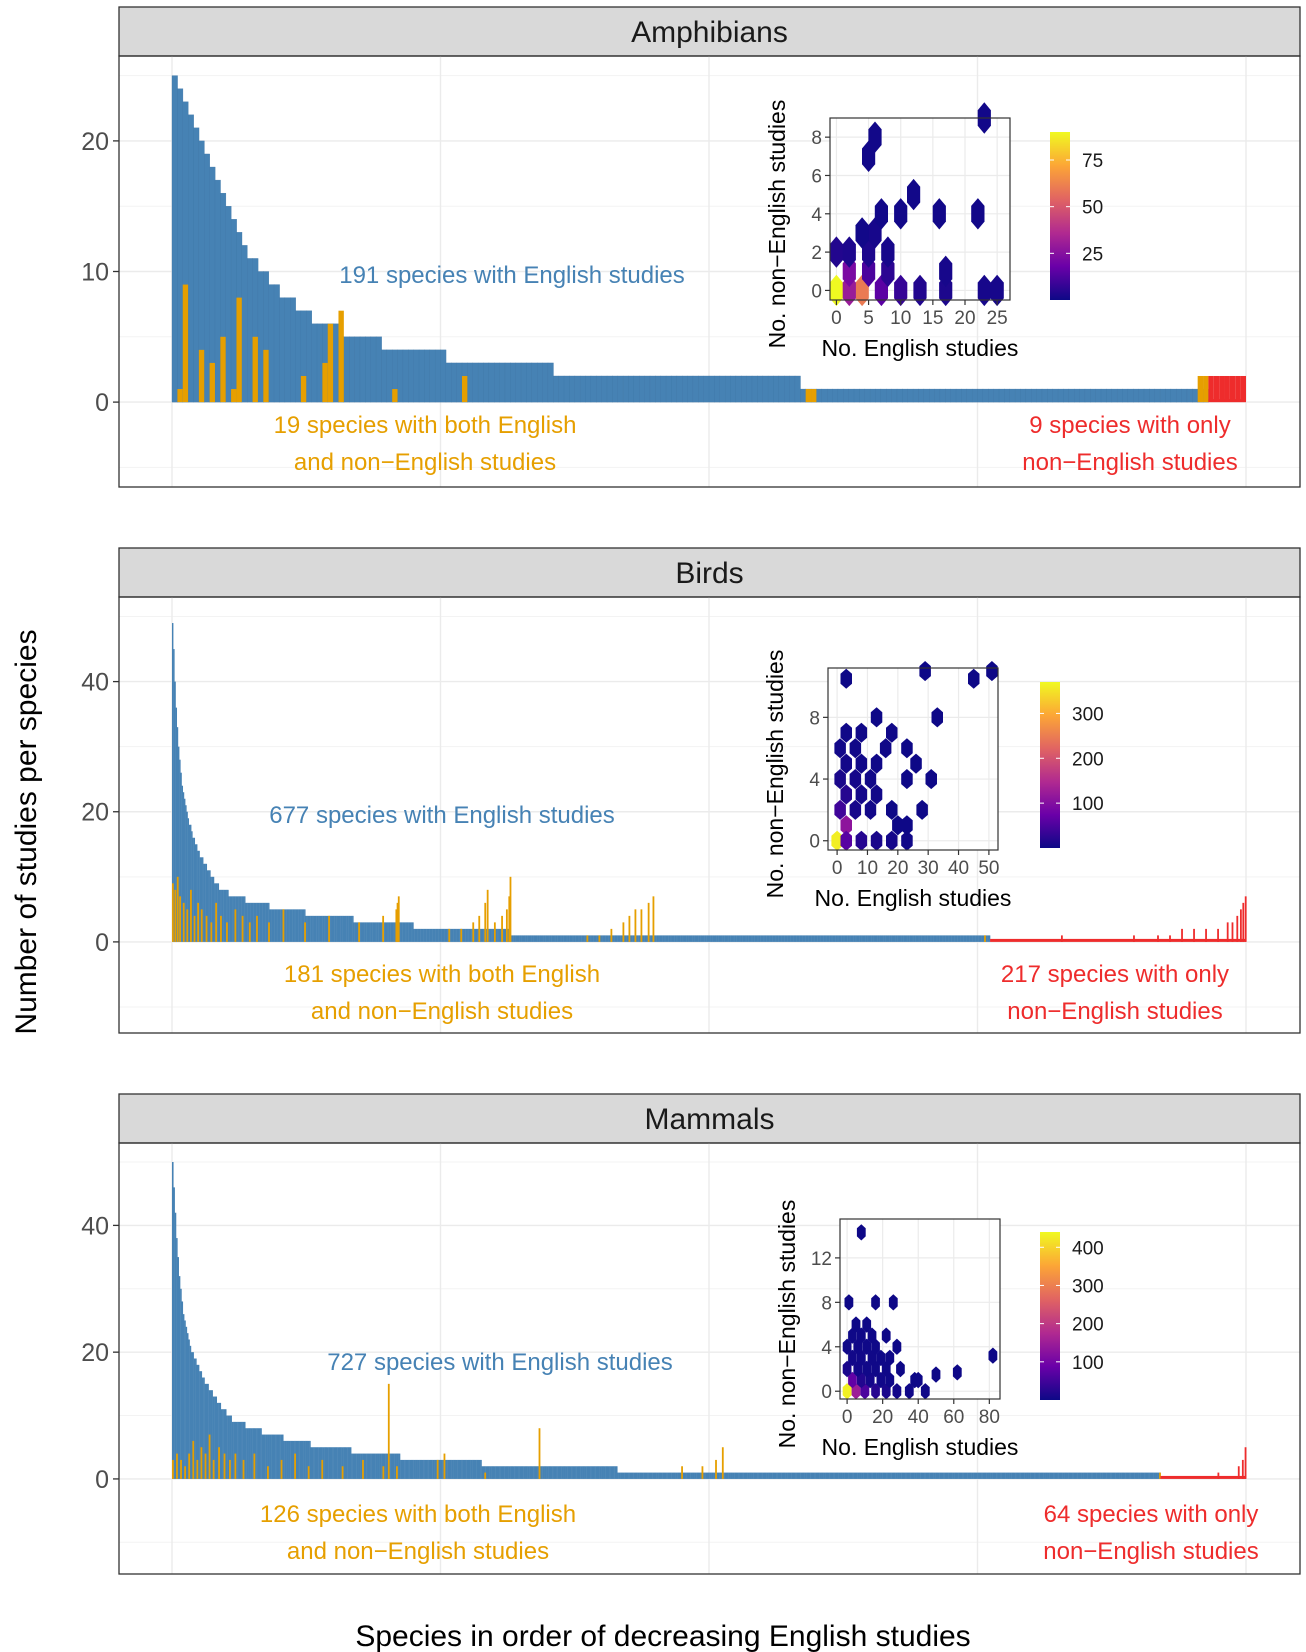  I want to click on bar-only-non-english, so click(1245, 919).